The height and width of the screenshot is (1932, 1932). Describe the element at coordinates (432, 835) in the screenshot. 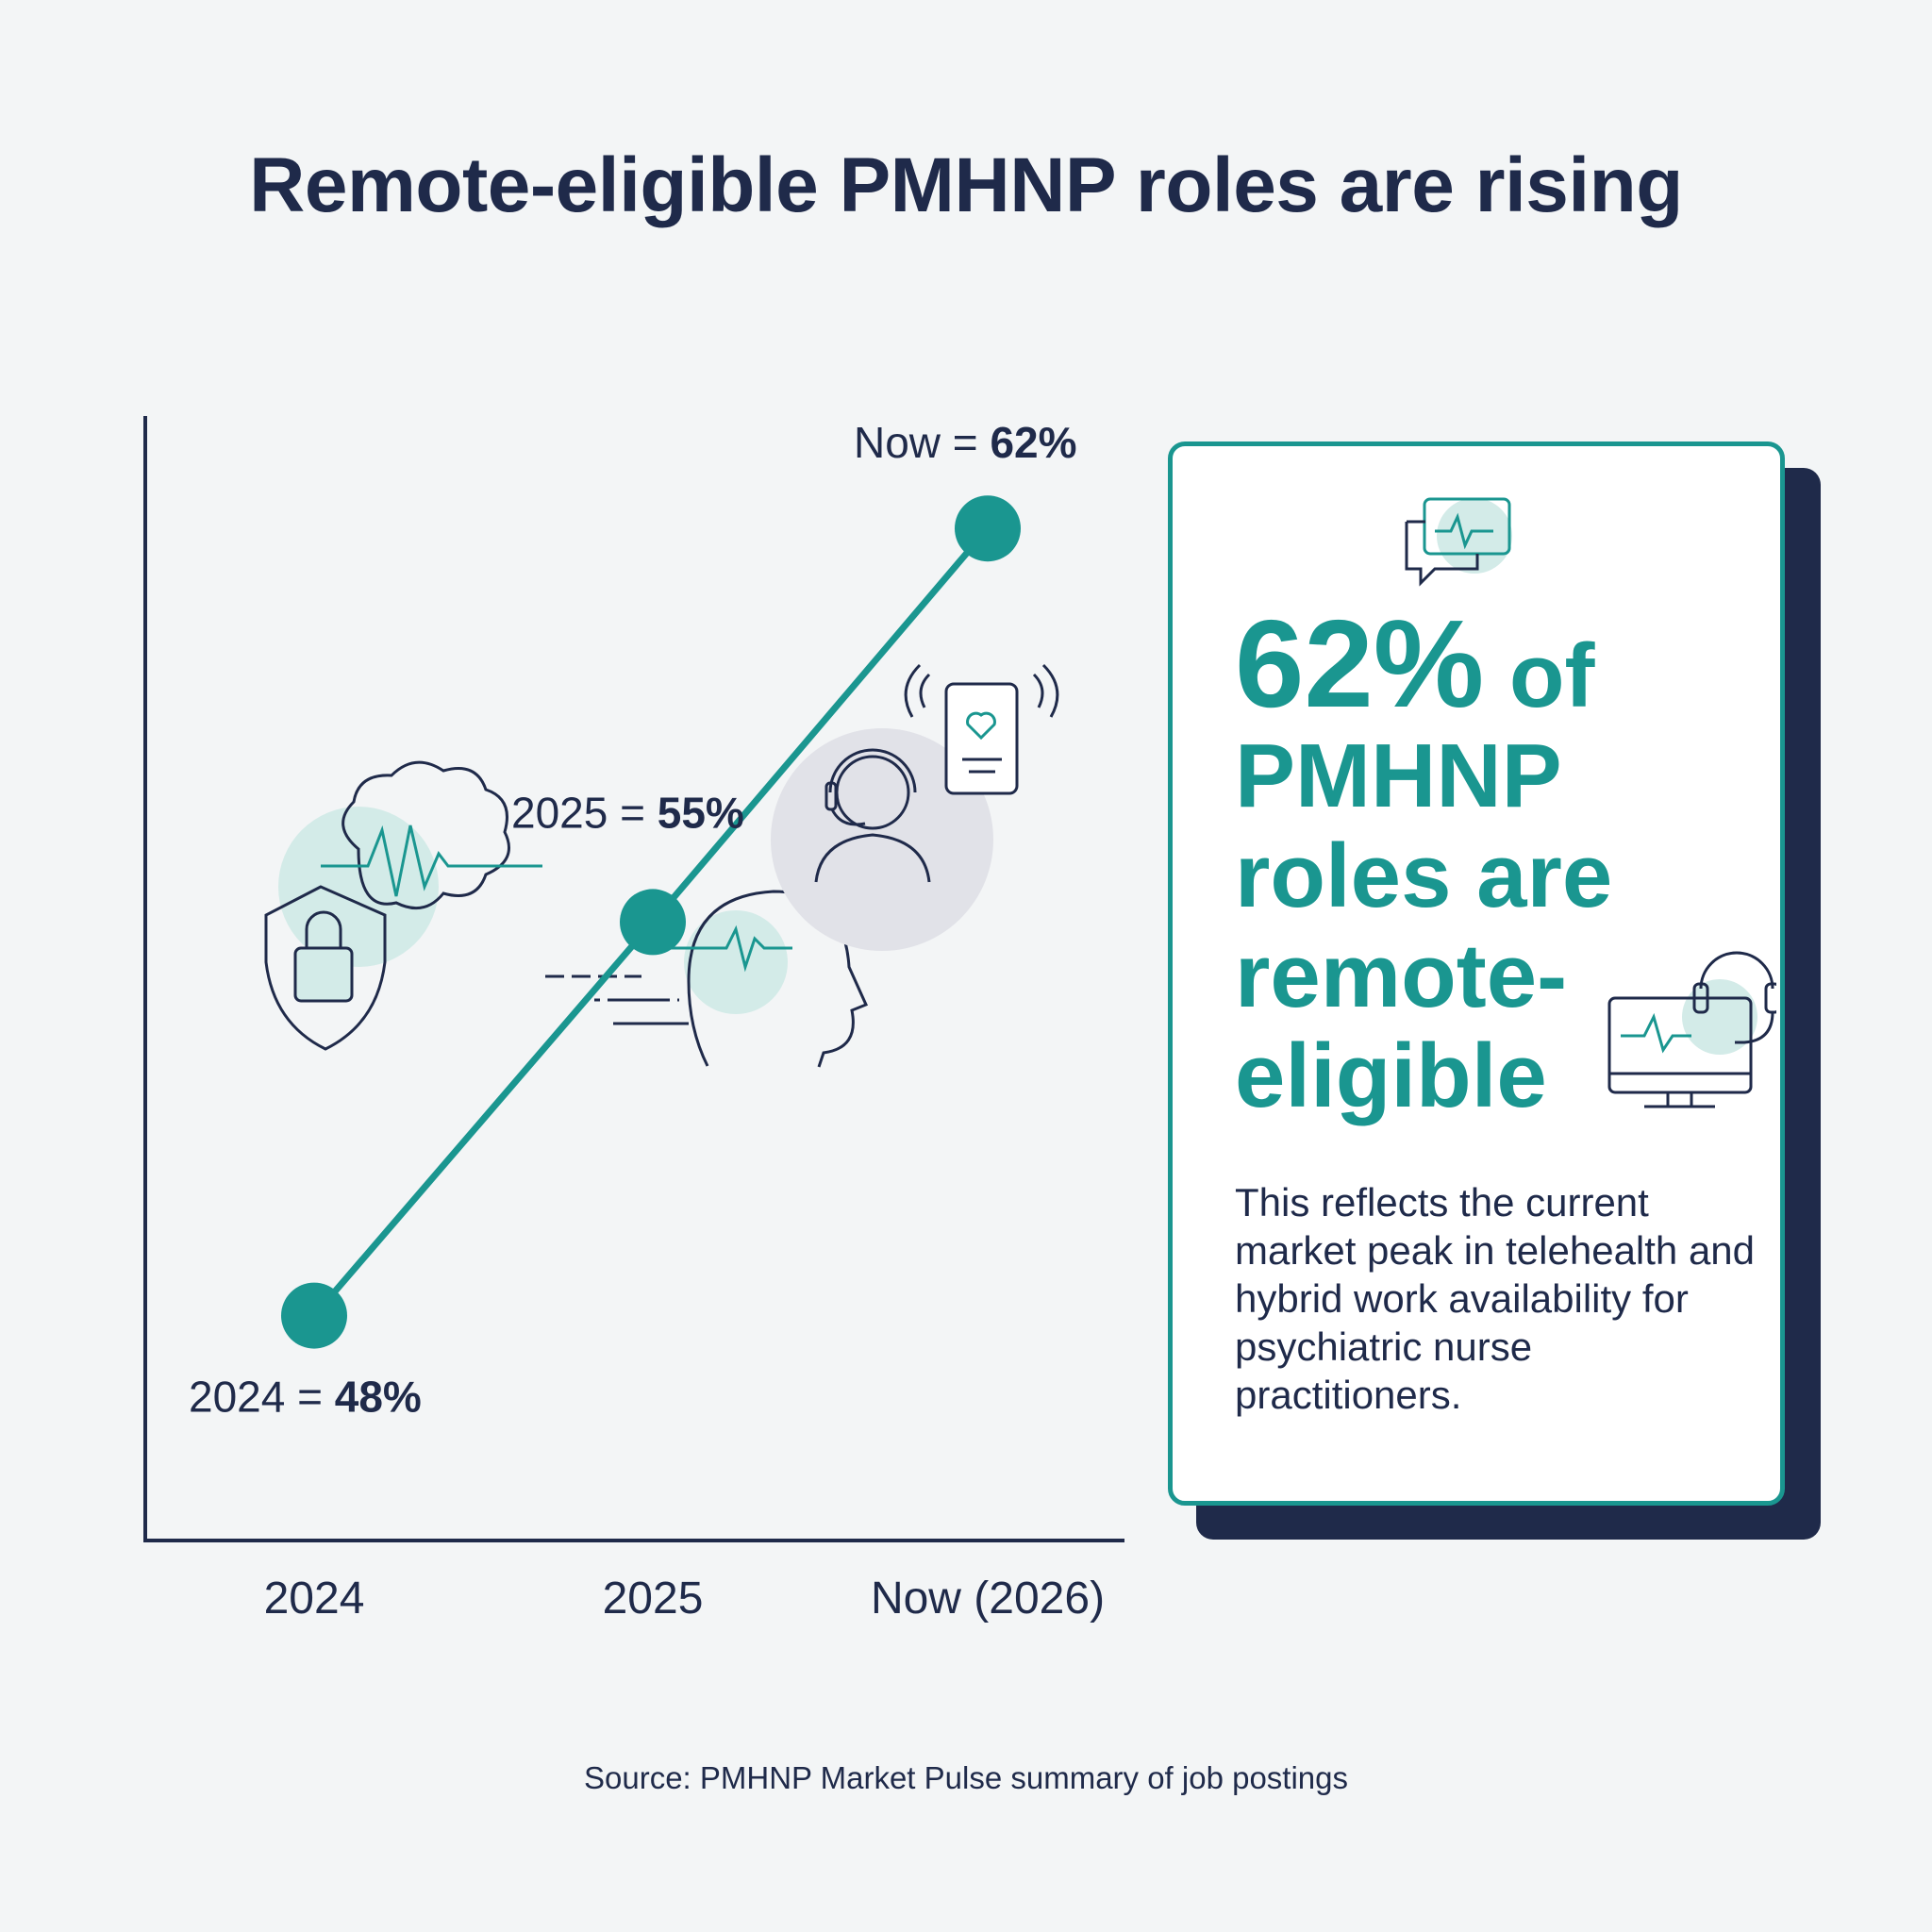

I see `brain-heartbeat-icon` at that location.